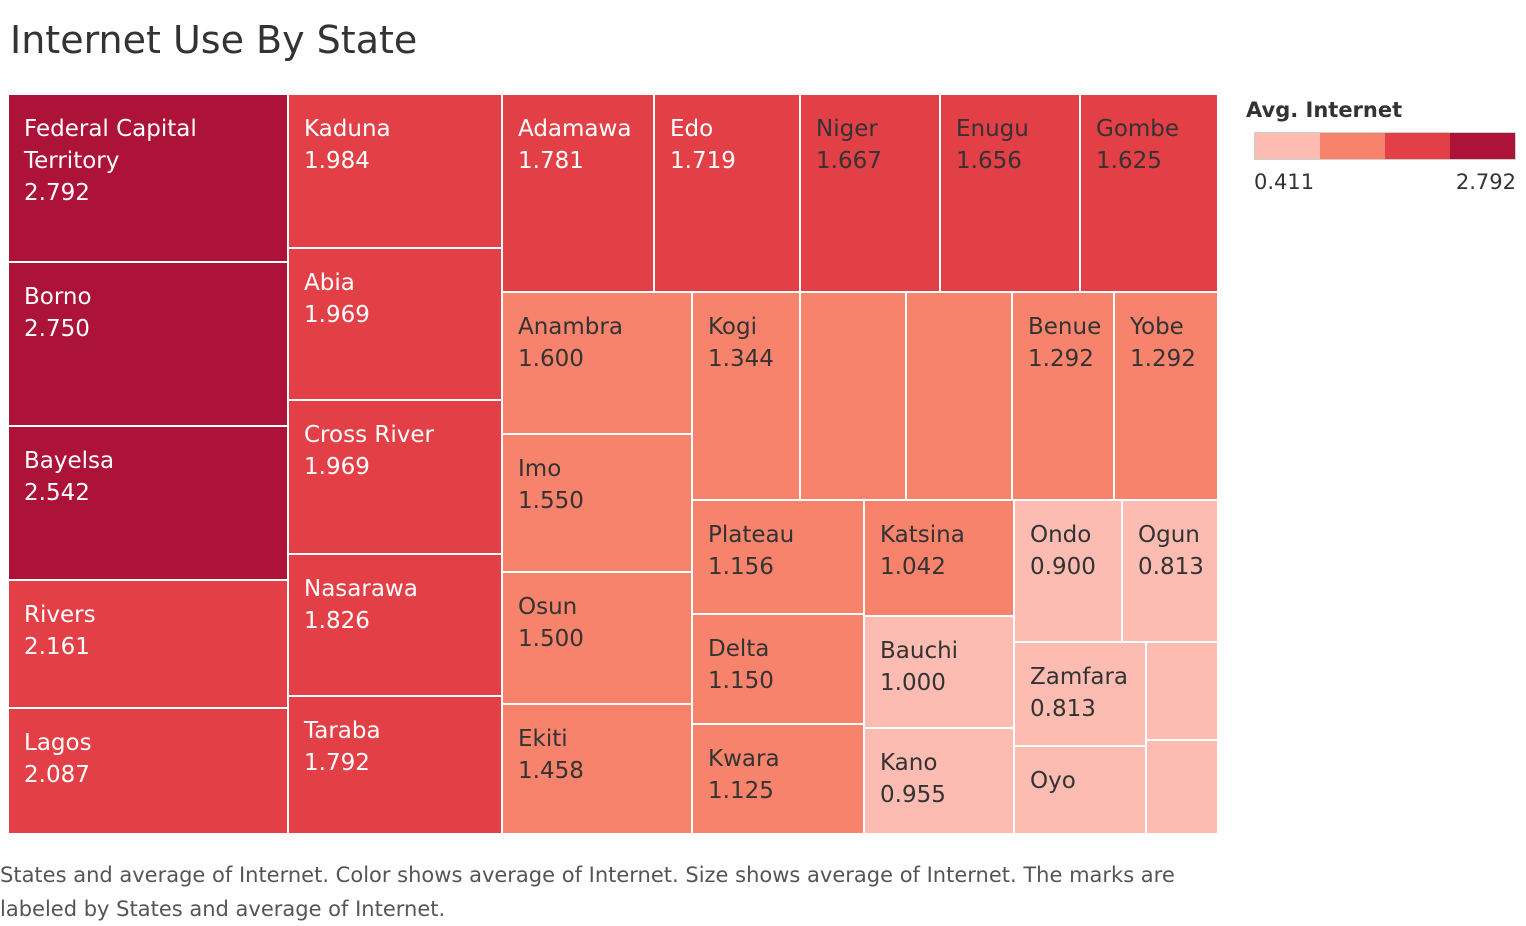 This screenshot has width=1526, height=926. Describe the element at coordinates (148, 344) in the screenshot. I see `treemap-cell: Borno 2.750` at that location.